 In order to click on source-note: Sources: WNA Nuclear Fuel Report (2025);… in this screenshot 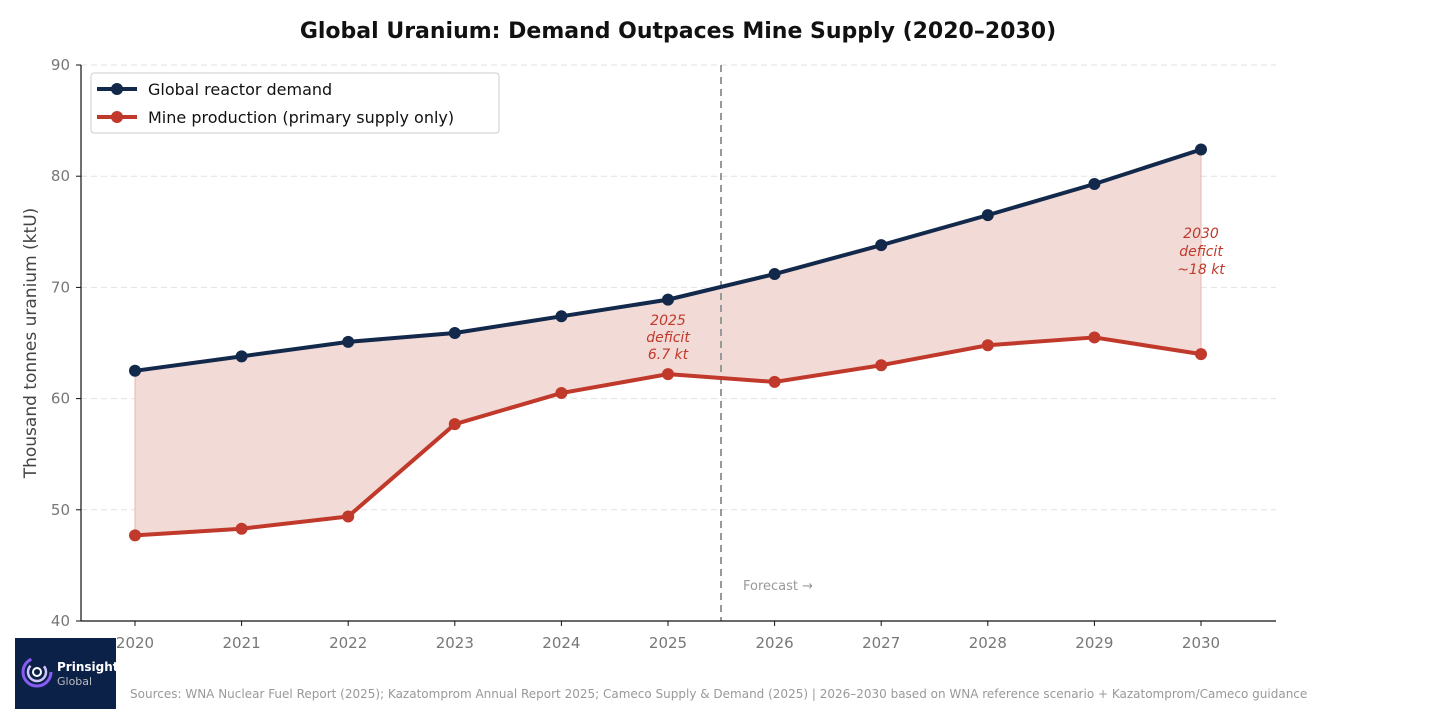, I will do `click(719, 694)`.